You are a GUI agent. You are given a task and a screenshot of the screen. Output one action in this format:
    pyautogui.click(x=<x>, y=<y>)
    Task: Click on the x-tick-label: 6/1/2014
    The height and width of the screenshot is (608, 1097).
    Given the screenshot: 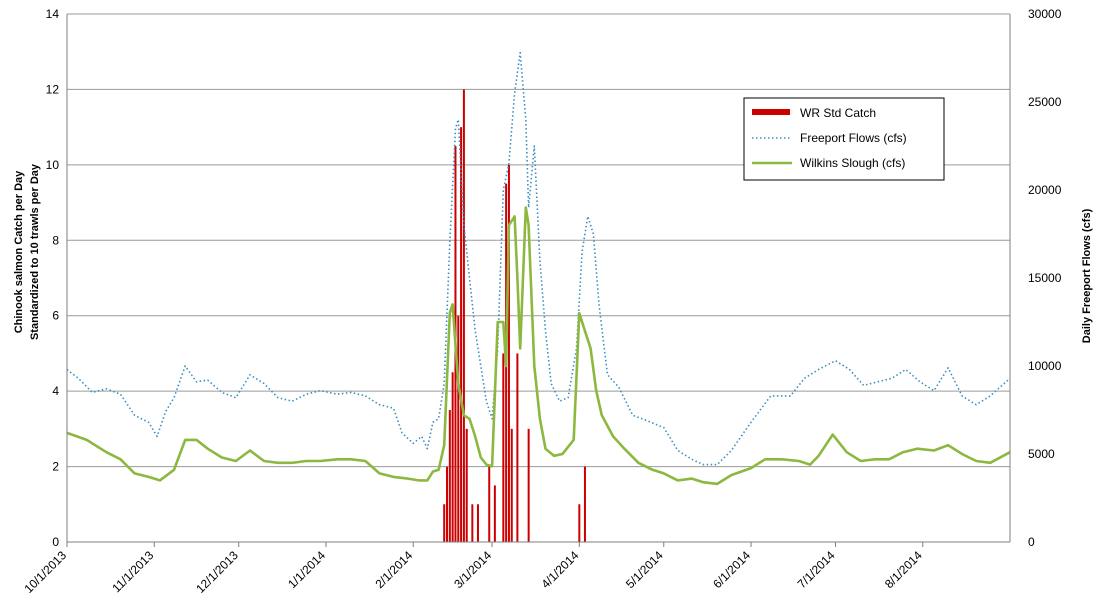 What is the action you would take?
    pyautogui.click(x=731, y=569)
    